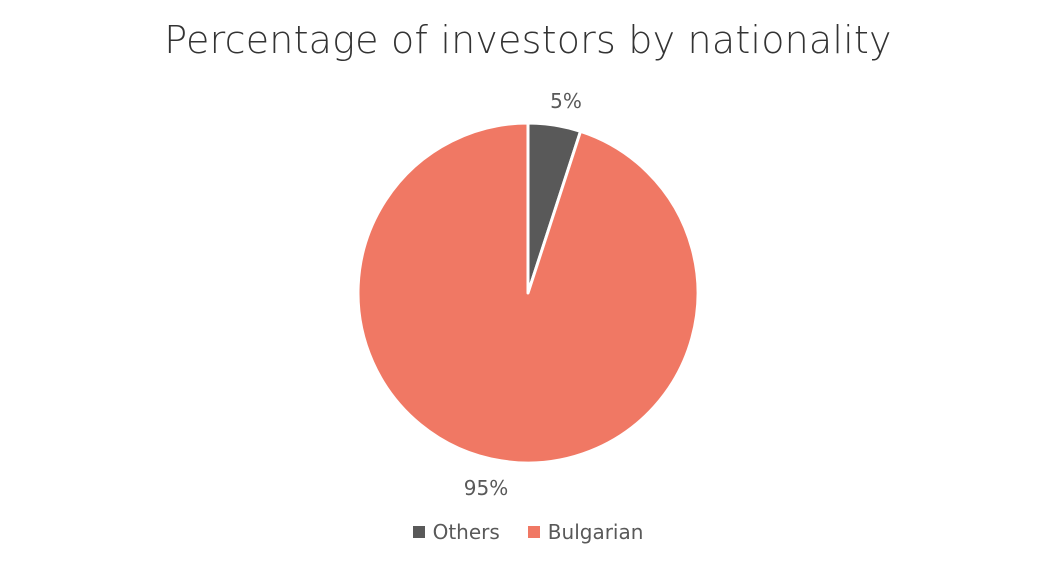 This screenshot has height=568, width=1056. I want to click on legend-label-bulgarian: Bulgarian, so click(595, 532).